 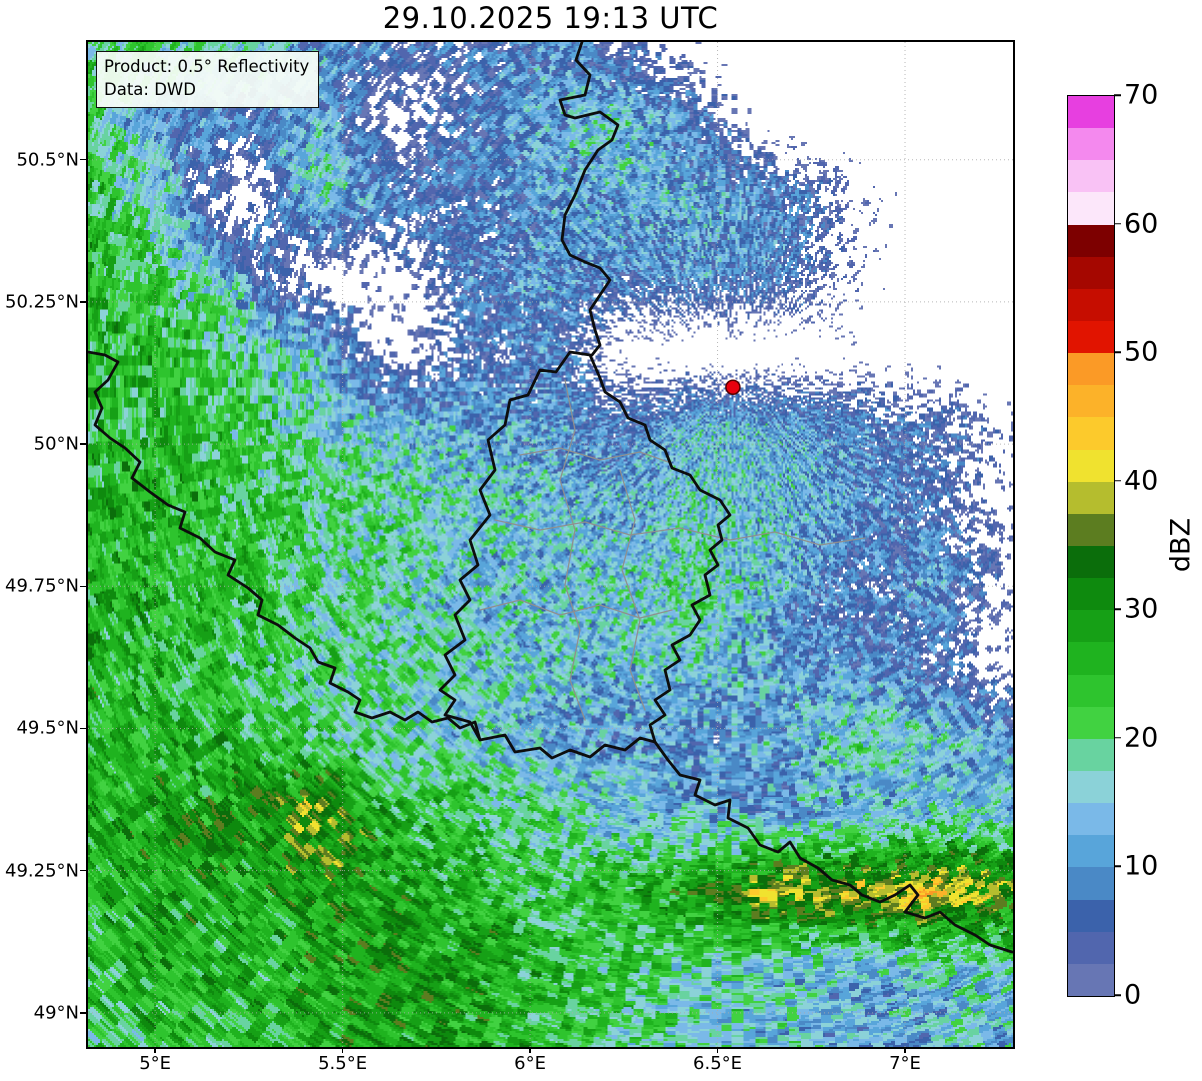 I want to click on y-tick-label: 50.5°N, so click(x=47, y=160).